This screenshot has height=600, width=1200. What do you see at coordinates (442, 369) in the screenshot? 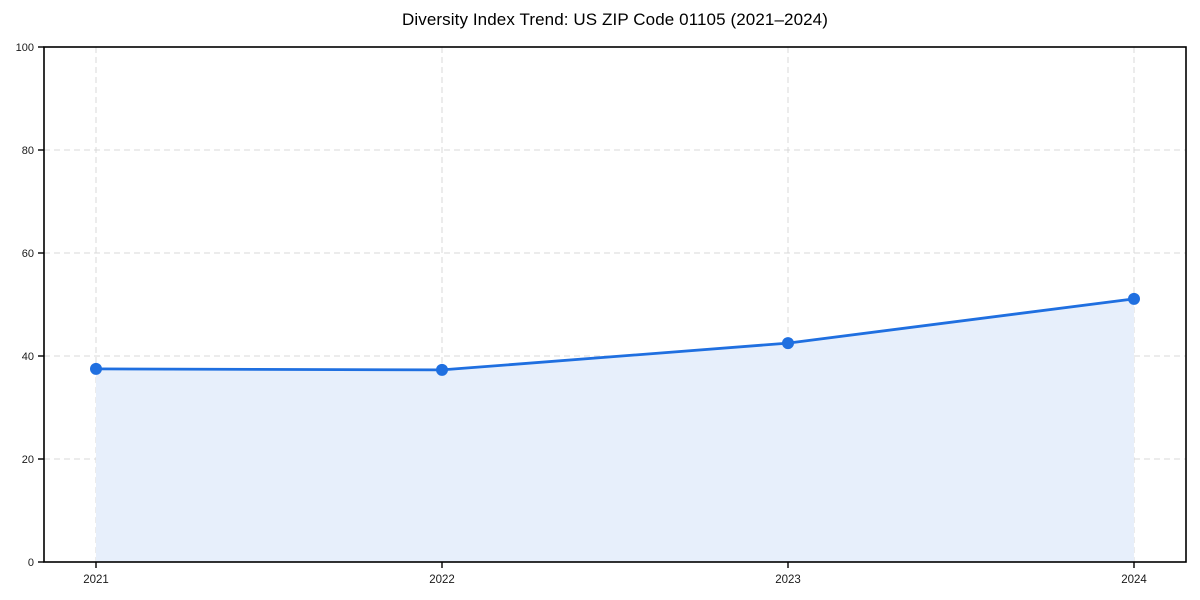
I see `data-point-2022` at bounding box center [442, 369].